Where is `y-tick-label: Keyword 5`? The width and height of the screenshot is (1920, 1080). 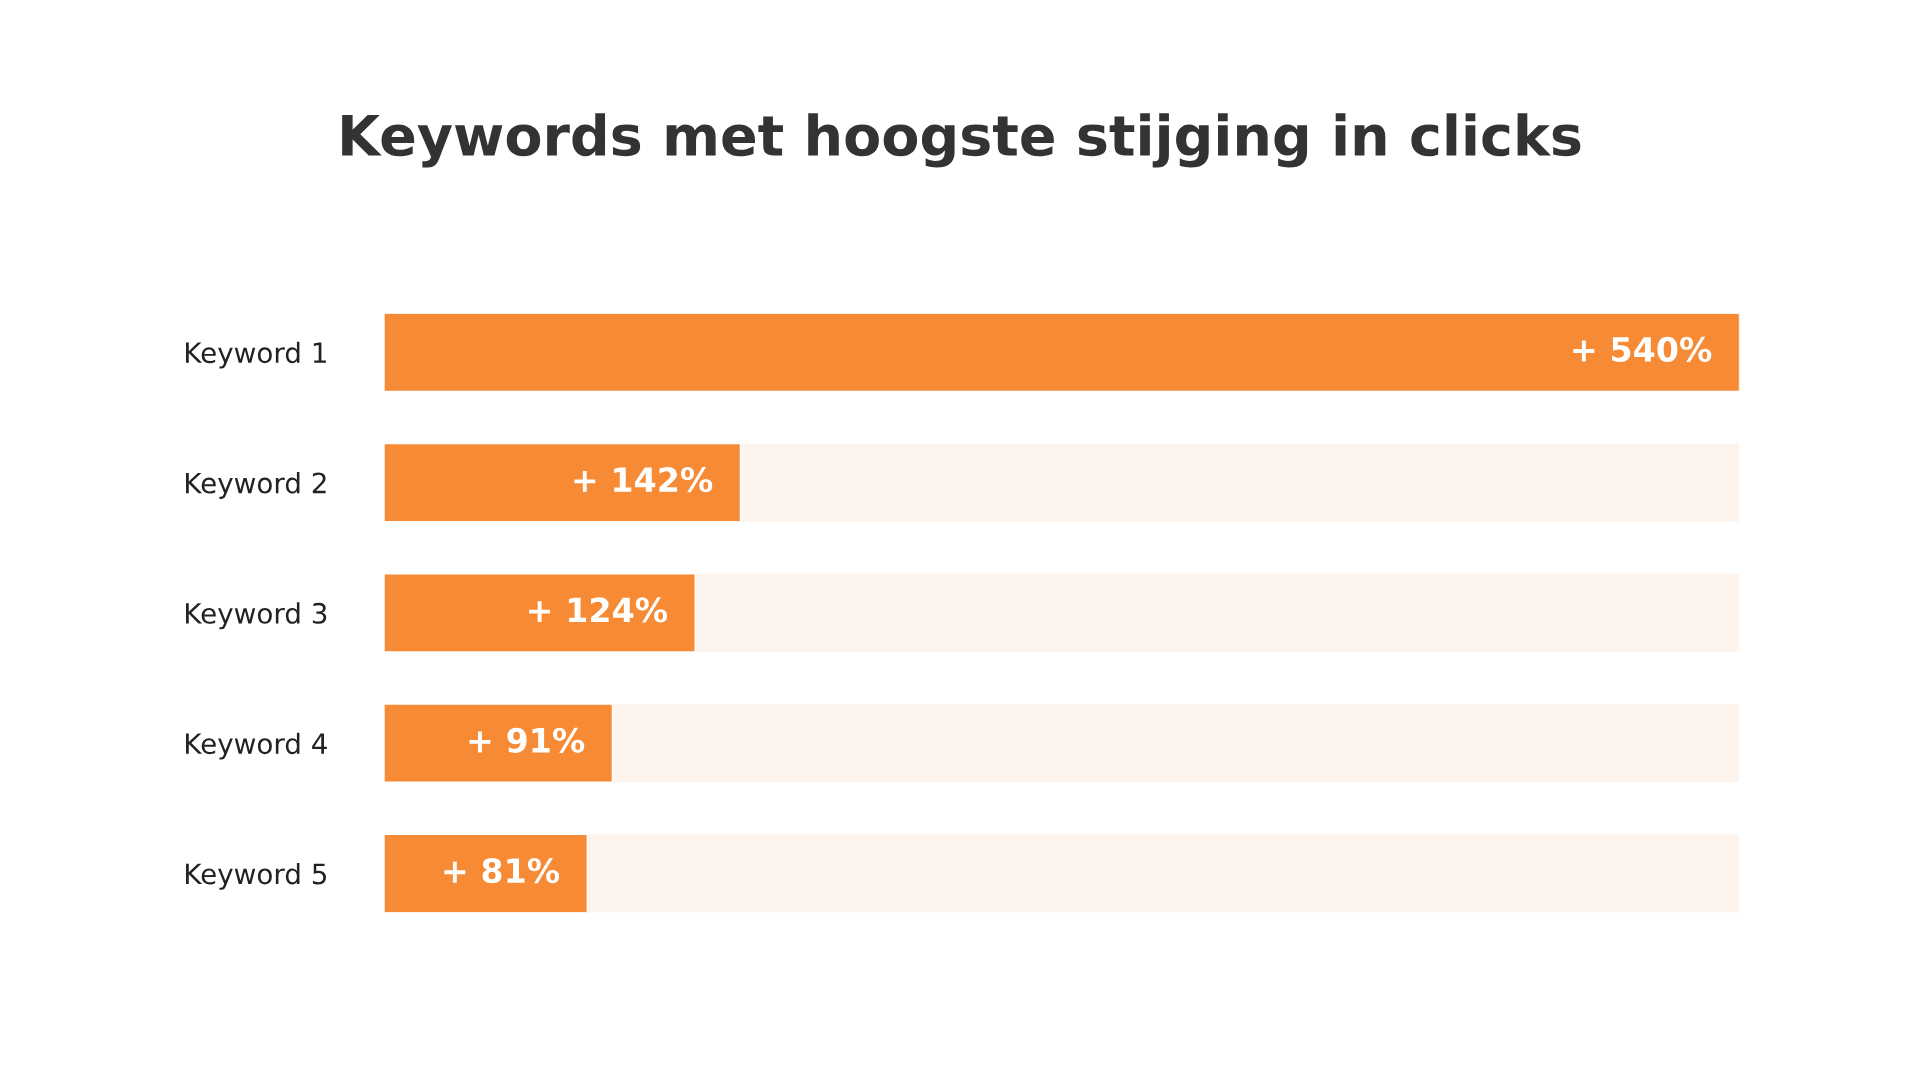
y-tick-label: Keyword 5 is located at coordinates (256, 876).